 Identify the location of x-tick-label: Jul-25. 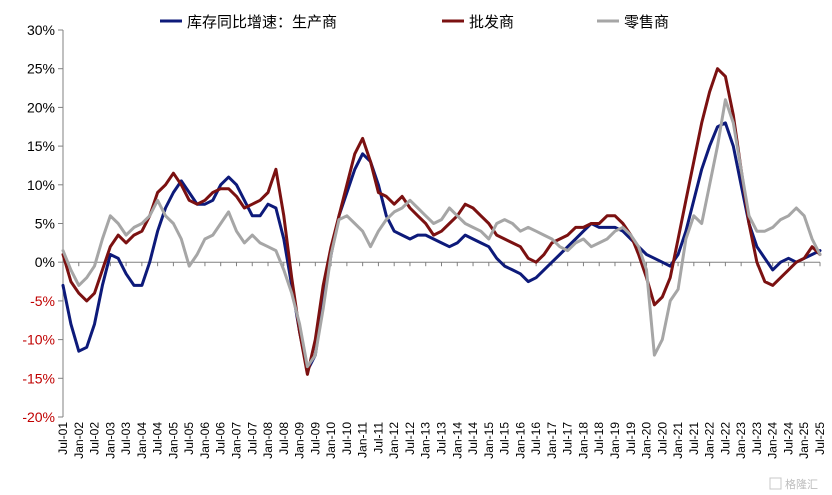
(820, 438).